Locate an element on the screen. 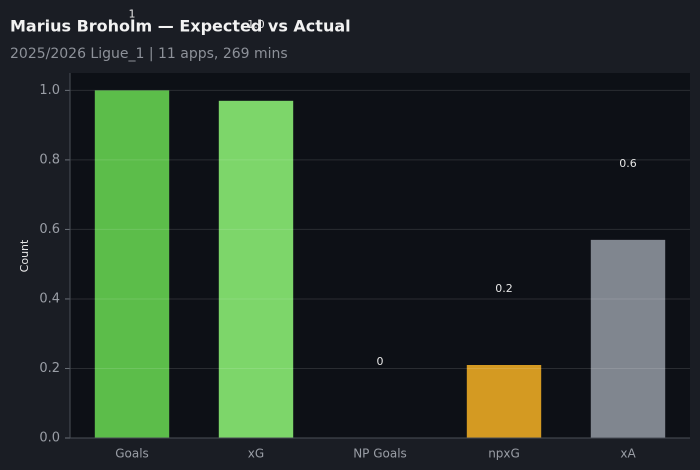 The width and height of the screenshot is (700, 470). value-label: 1 is located at coordinates (132, 13).